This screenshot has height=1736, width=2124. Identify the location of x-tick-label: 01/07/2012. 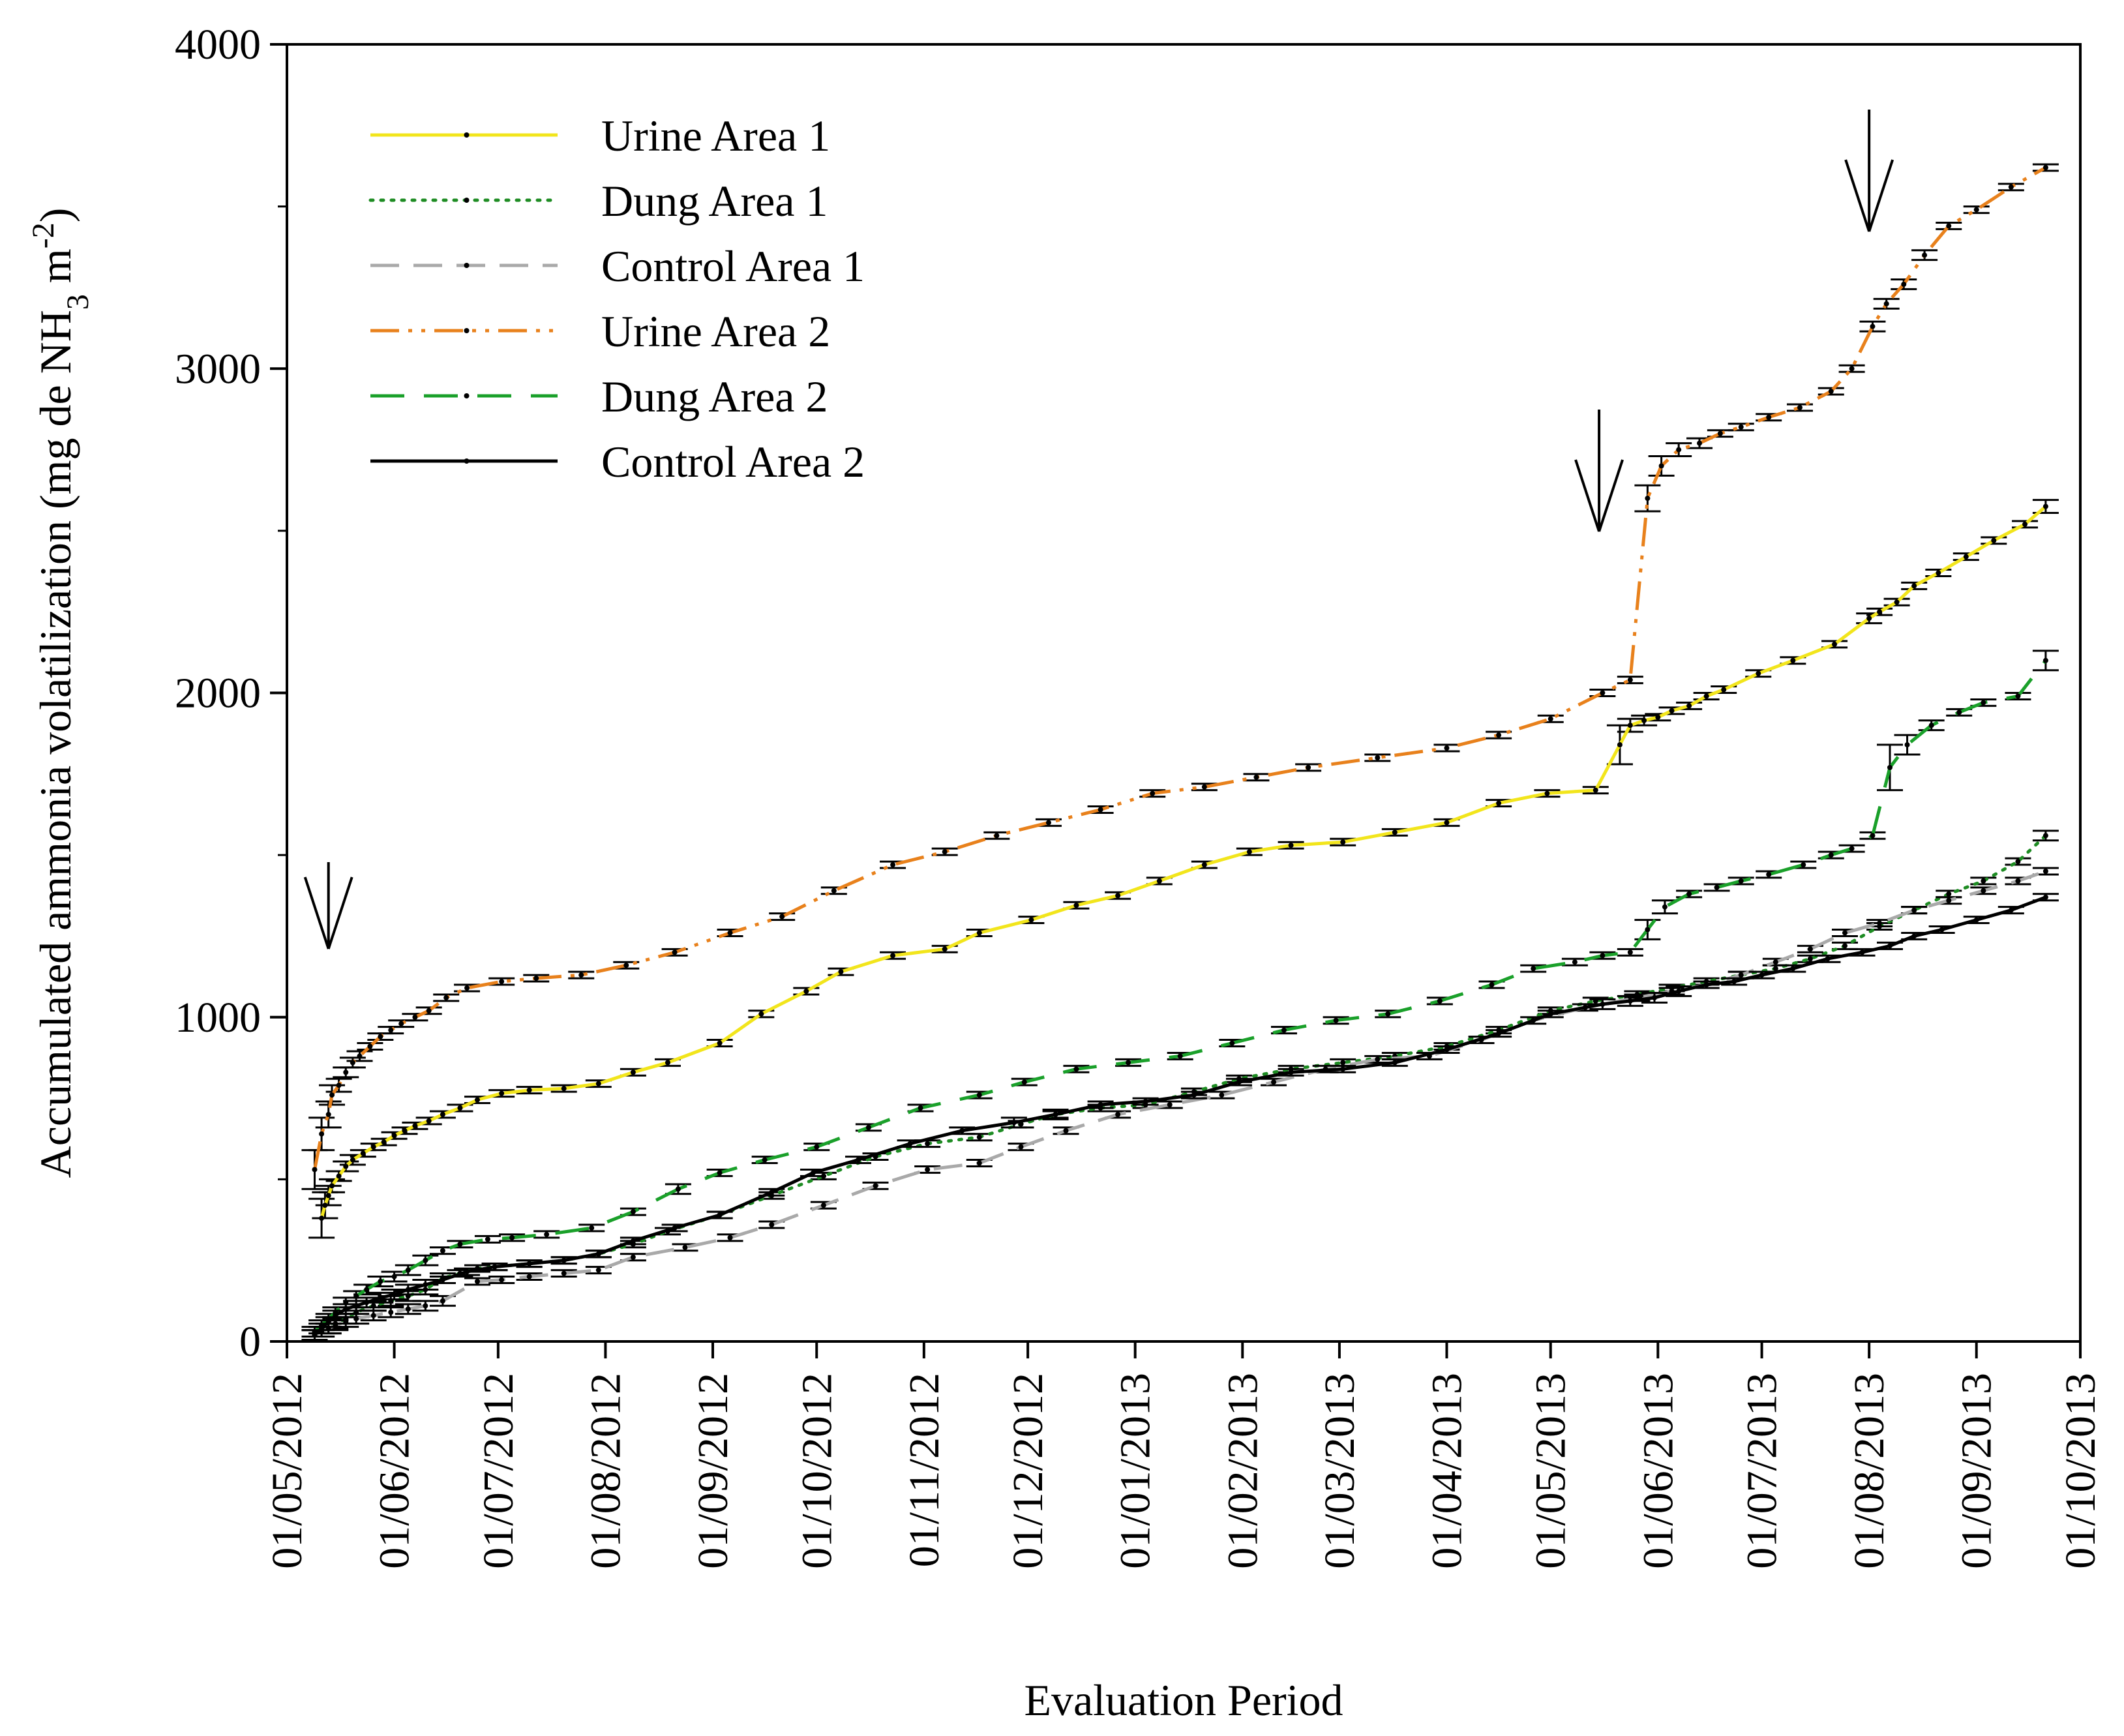
(498, 1471).